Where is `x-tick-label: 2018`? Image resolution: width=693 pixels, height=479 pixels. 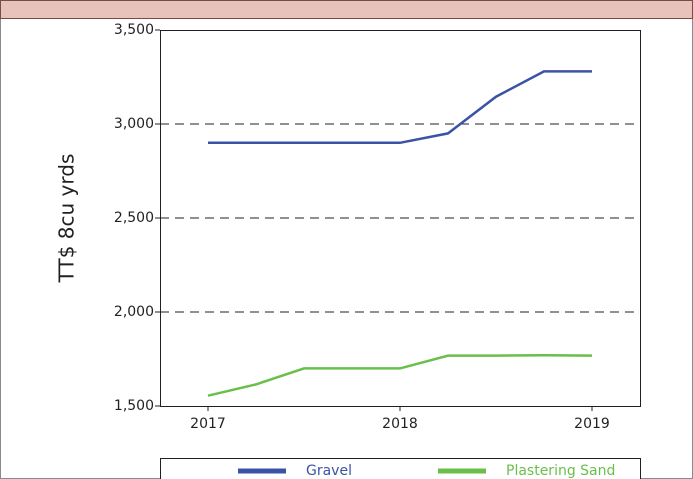
x-tick-label: 2018 is located at coordinates (400, 424).